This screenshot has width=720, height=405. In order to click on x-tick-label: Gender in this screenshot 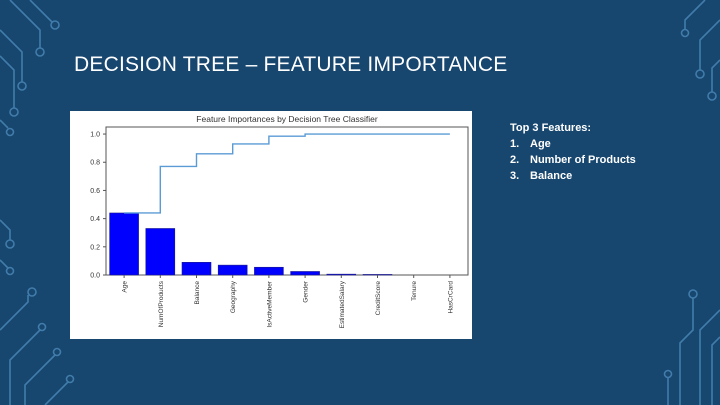, I will do `click(306, 291)`.